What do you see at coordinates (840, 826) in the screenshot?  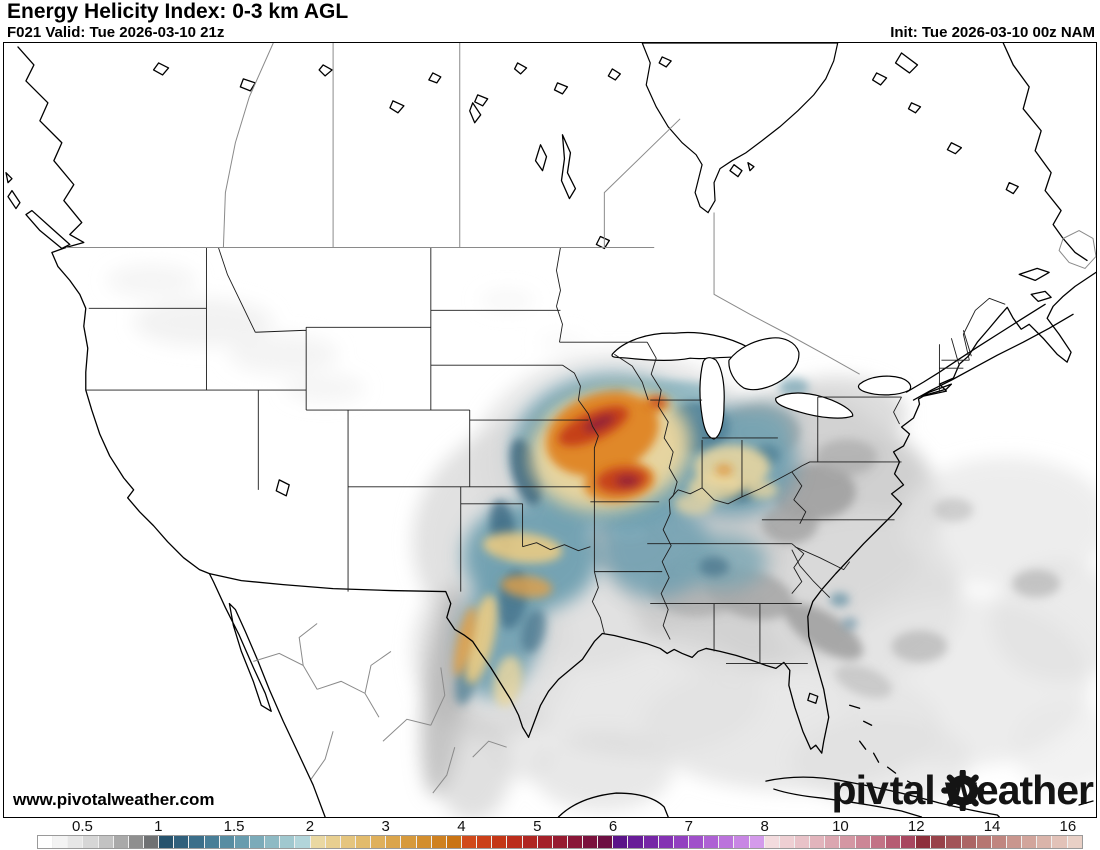 I see `colorbar-tick-label: 10` at bounding box center [840, 826].